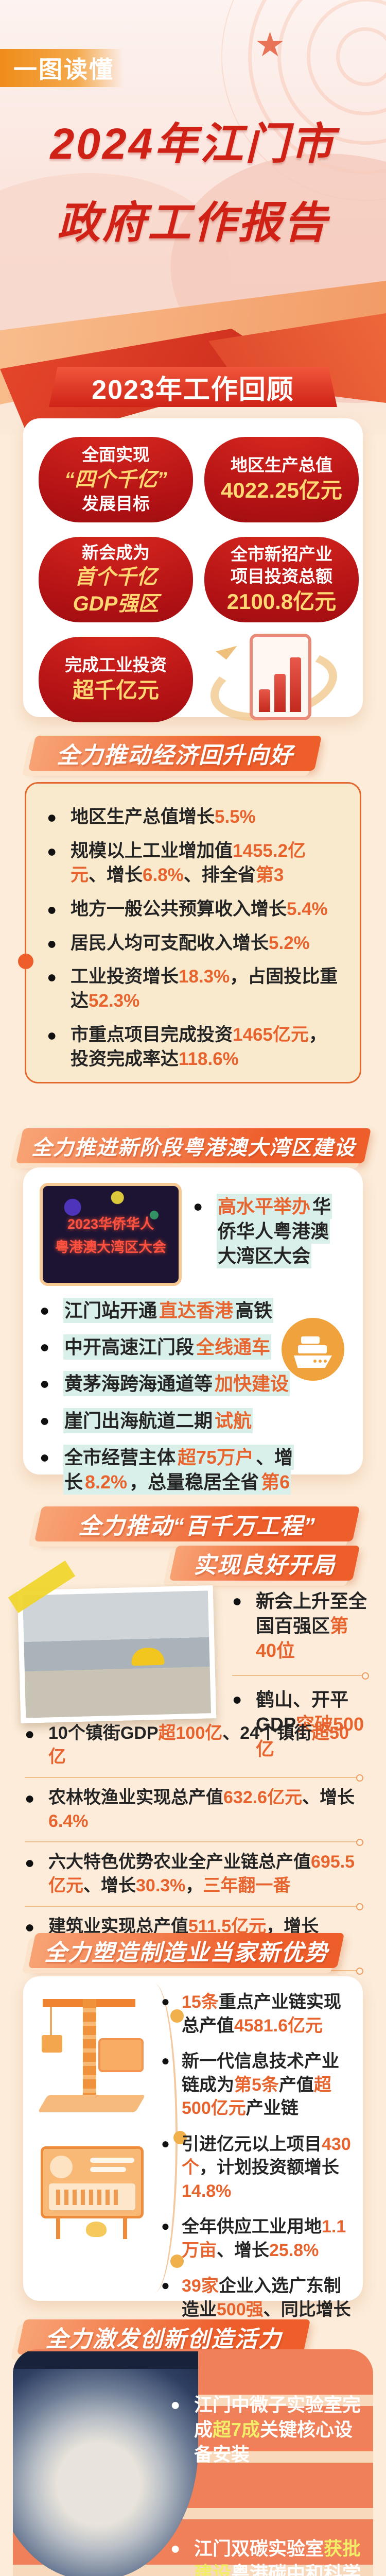 The width and height of the screenshot is (386, 2576). I want to click on stat-pill-four-hundred-billion: 全面实现 “四个千亿” 发展目标, so click(116, 479).